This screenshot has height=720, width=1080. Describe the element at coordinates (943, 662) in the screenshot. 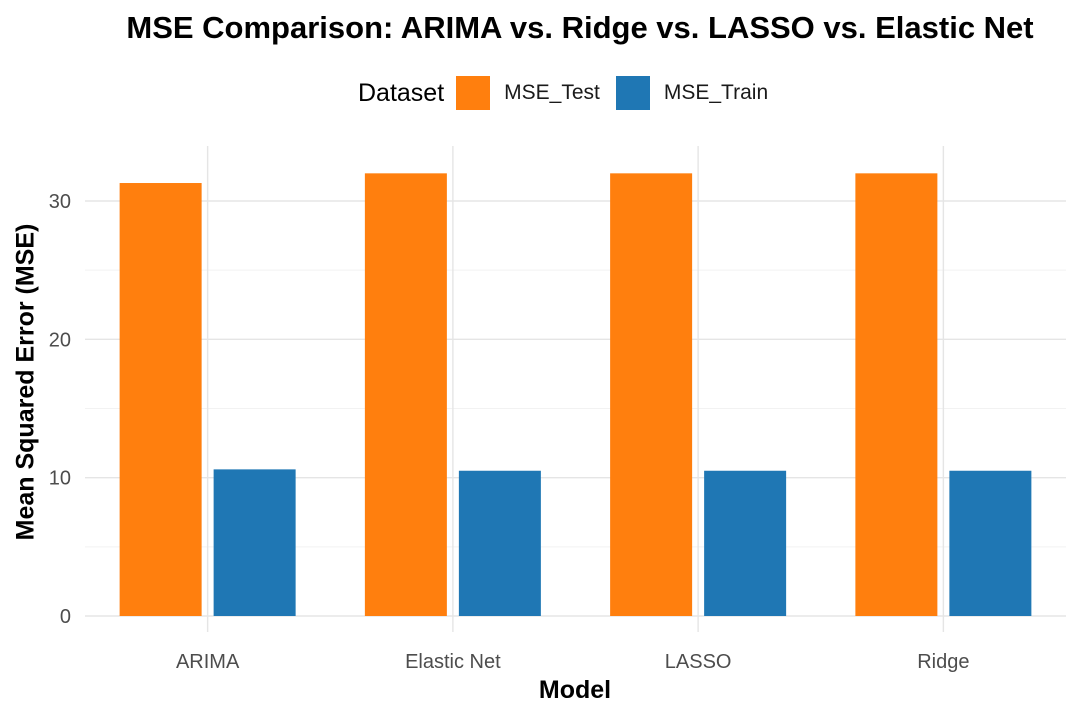

I see `x-tick-label: Ridge` at that location.